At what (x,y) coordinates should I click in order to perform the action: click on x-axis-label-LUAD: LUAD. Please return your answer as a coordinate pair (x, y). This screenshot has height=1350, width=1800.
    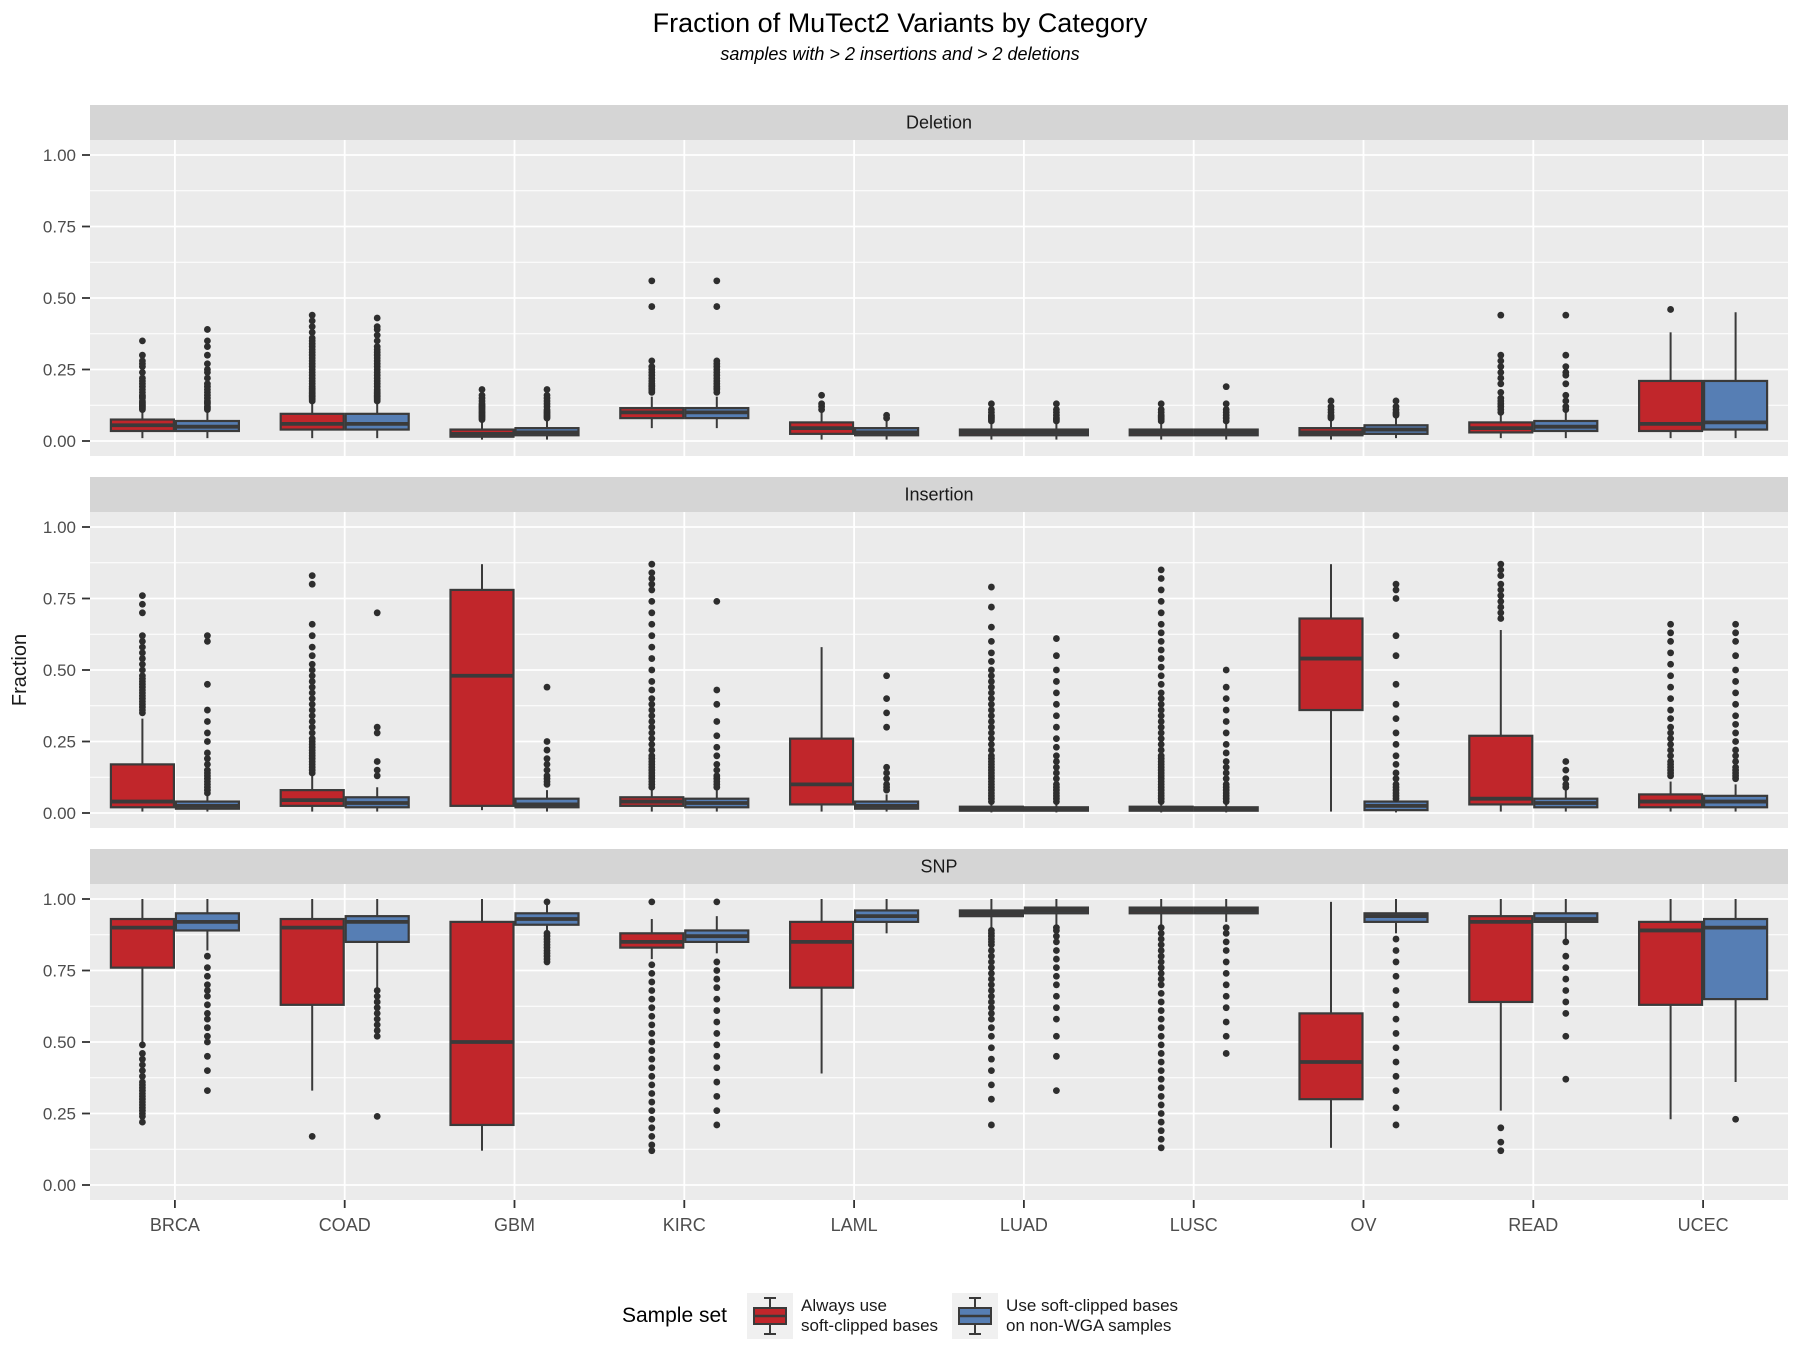
    Looking at the image, I should click on (1024, 1225).